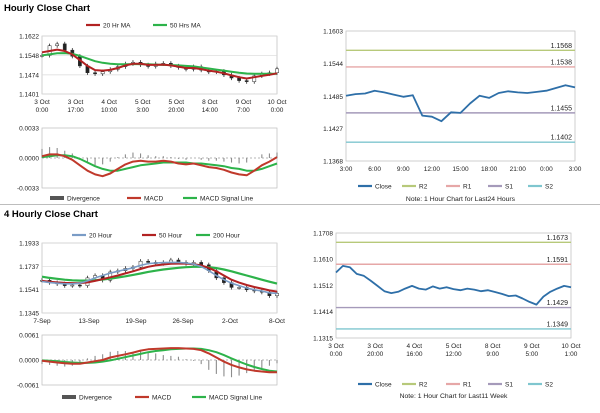 This screenshot has height=413, width=600. I want to click on four-hourly-price-x-tick-label: 13-Sep, so click(89, 321).